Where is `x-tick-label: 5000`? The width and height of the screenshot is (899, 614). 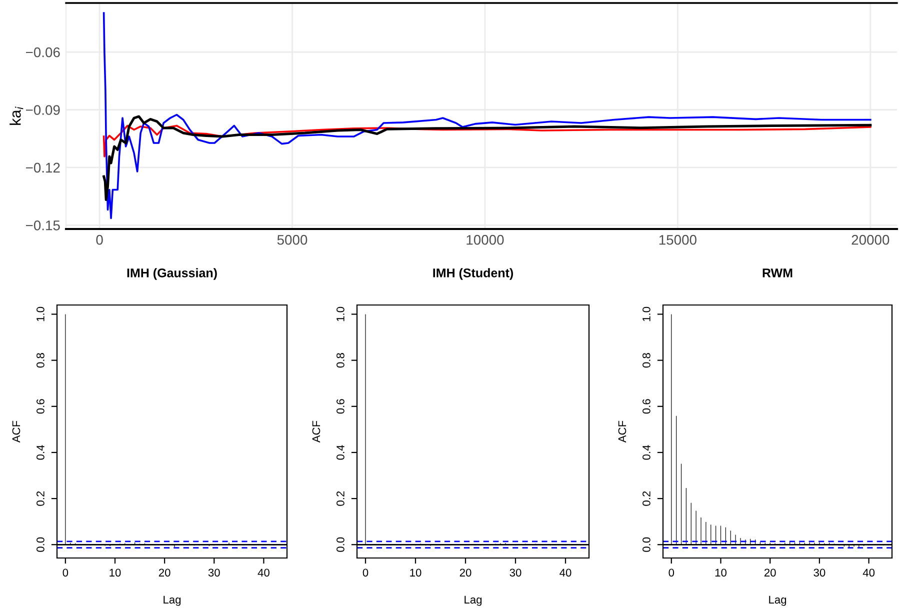
x-tick-label: 5000 is located at coordinates (292, 239).